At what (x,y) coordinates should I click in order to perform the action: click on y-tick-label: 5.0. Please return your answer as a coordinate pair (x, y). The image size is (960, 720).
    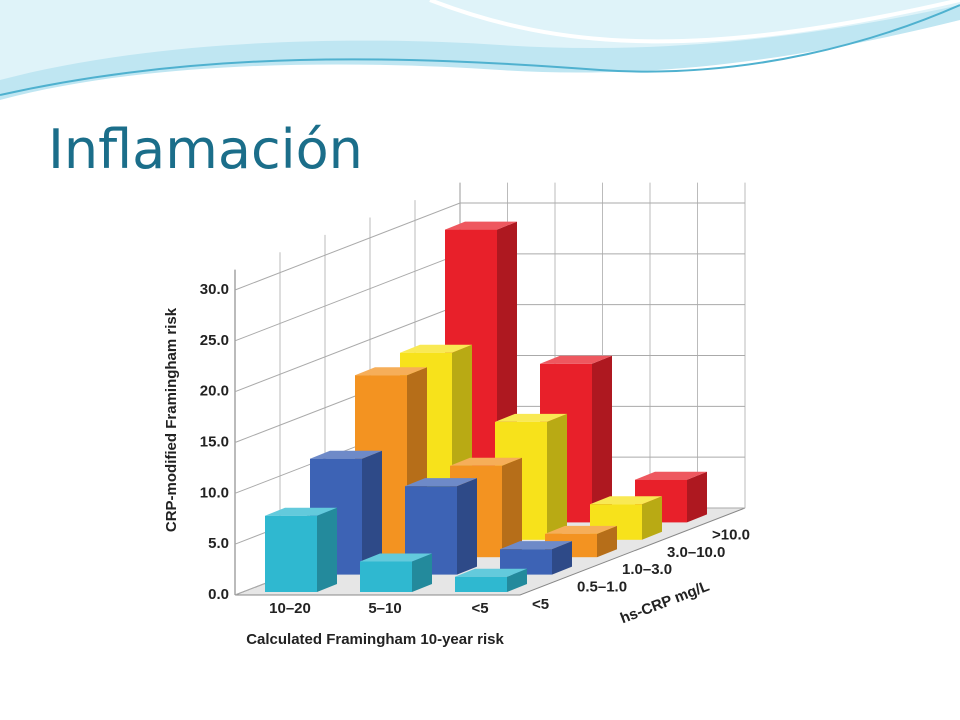
    Looking at the image, I should click on (218, 543).